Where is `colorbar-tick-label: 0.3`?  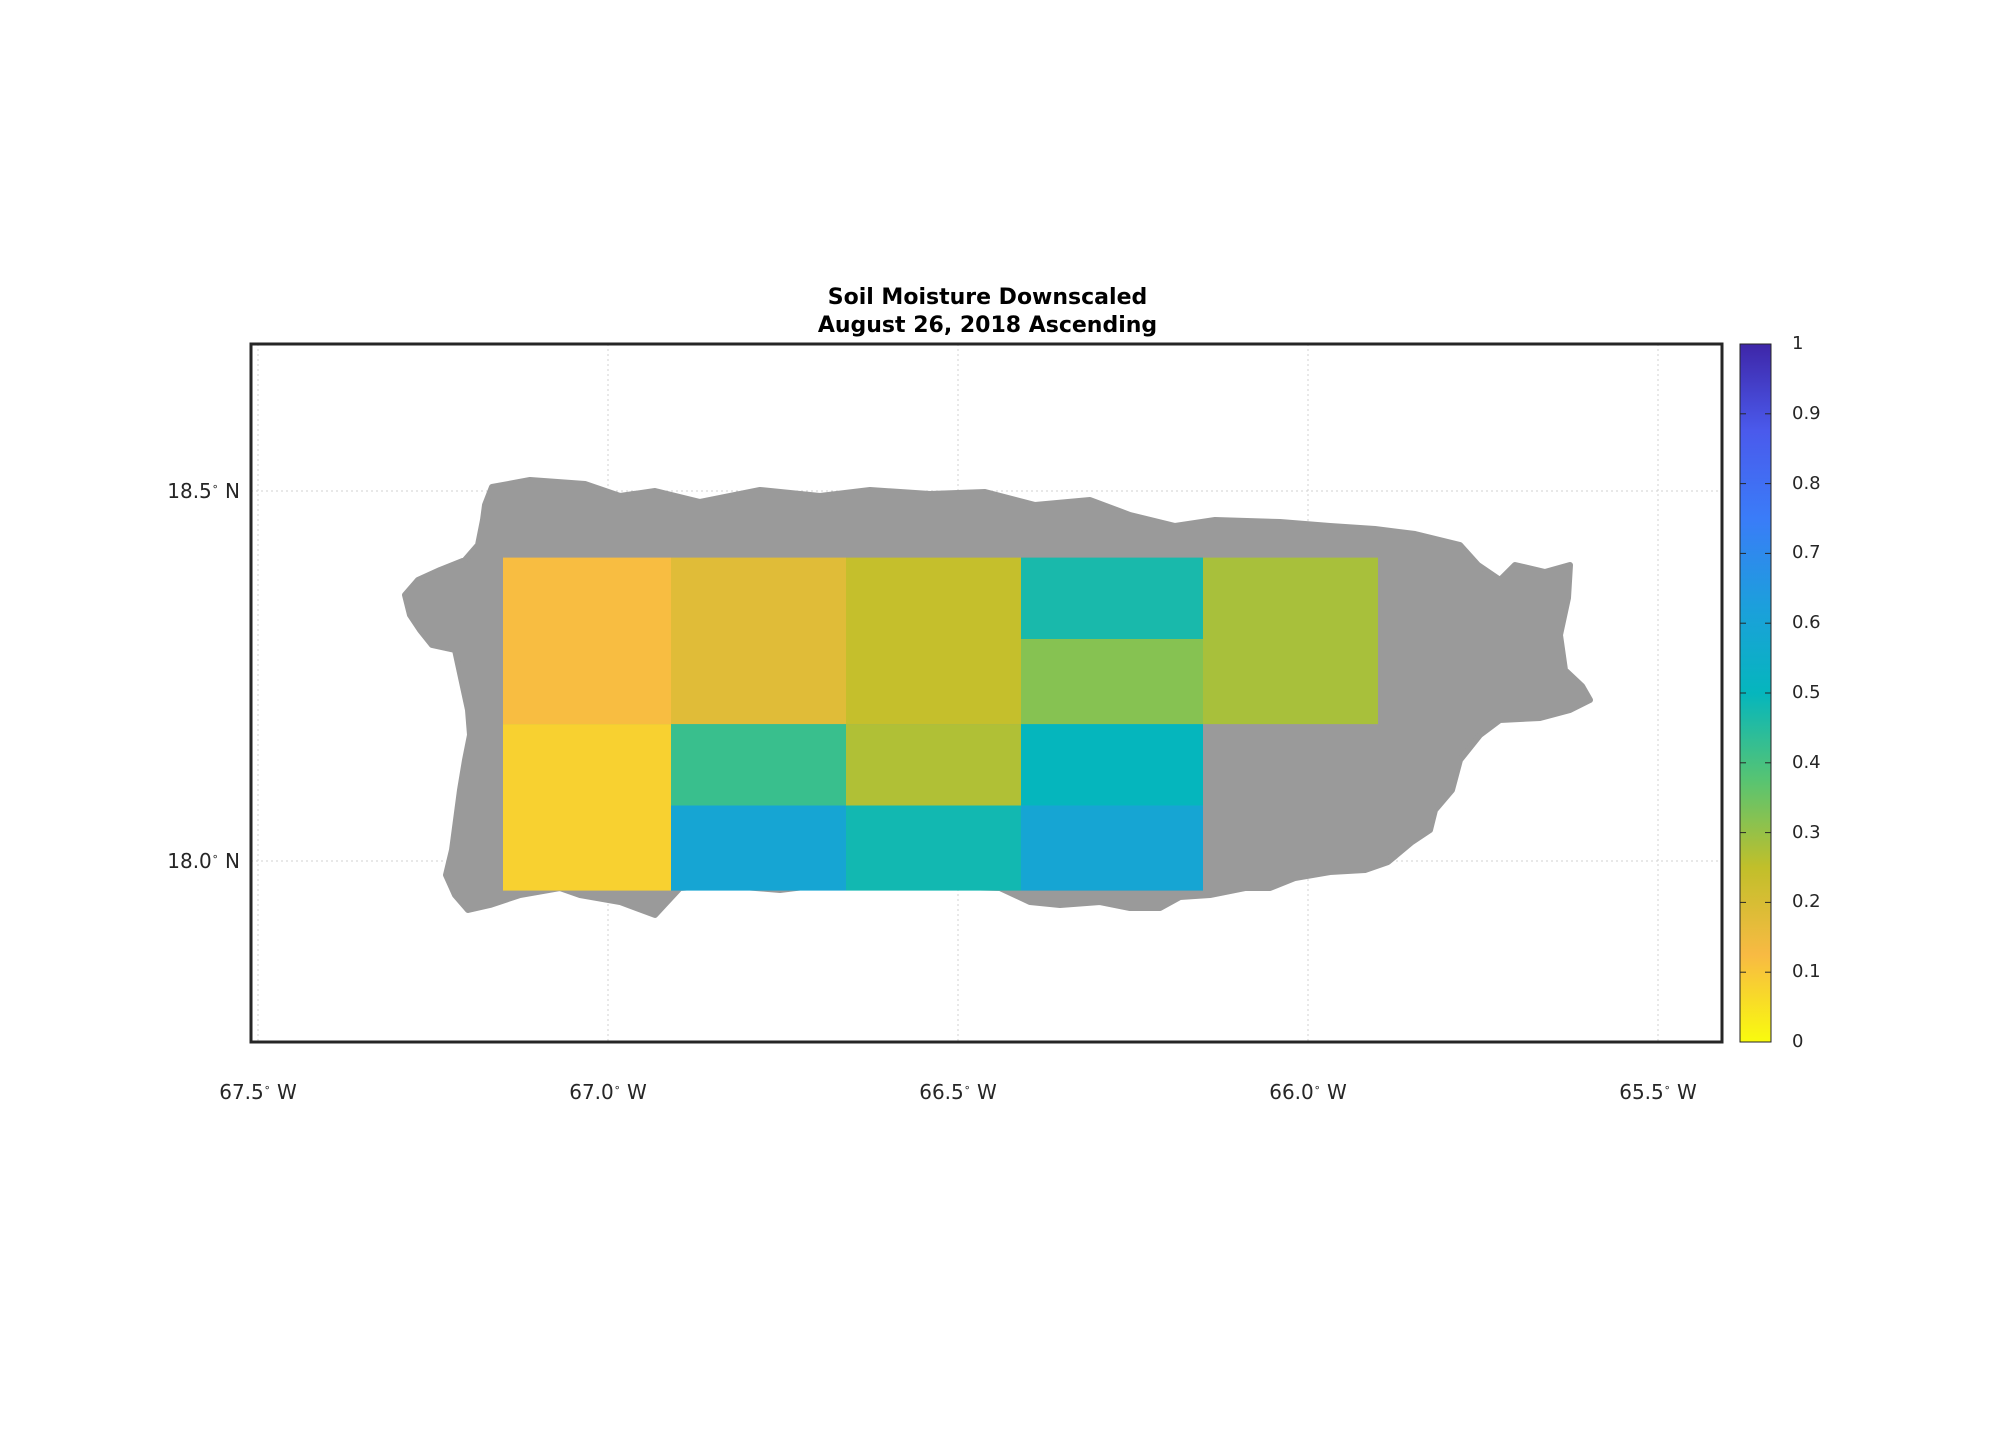 colorbar-tick-label: 0.3 is located at coordinates (1806, 832).